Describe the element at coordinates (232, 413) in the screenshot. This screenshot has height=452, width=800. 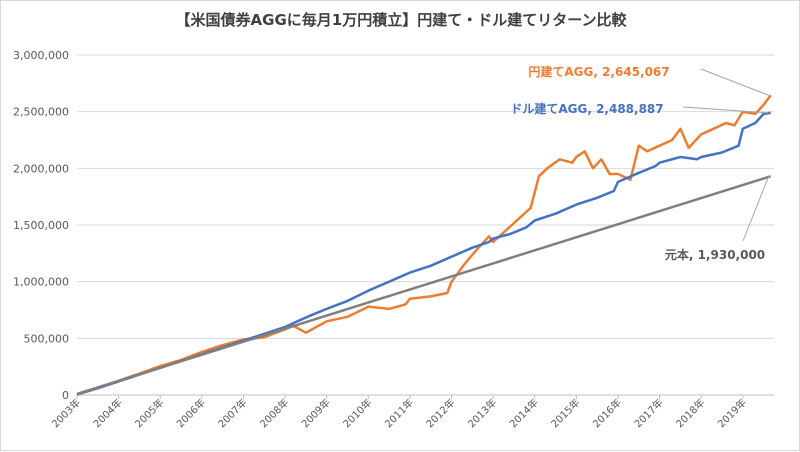
I see `x-tick-label: 2007年` at that location.